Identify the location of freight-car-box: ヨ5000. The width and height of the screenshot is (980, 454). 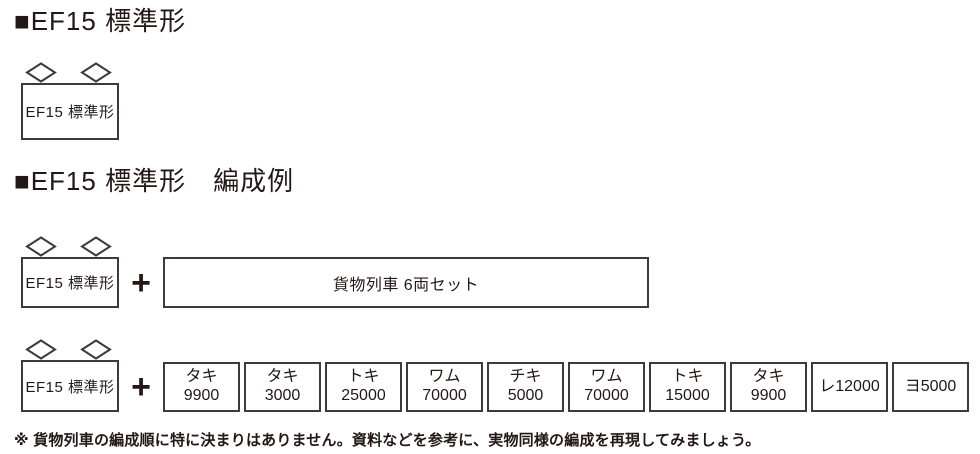
(930, 387).